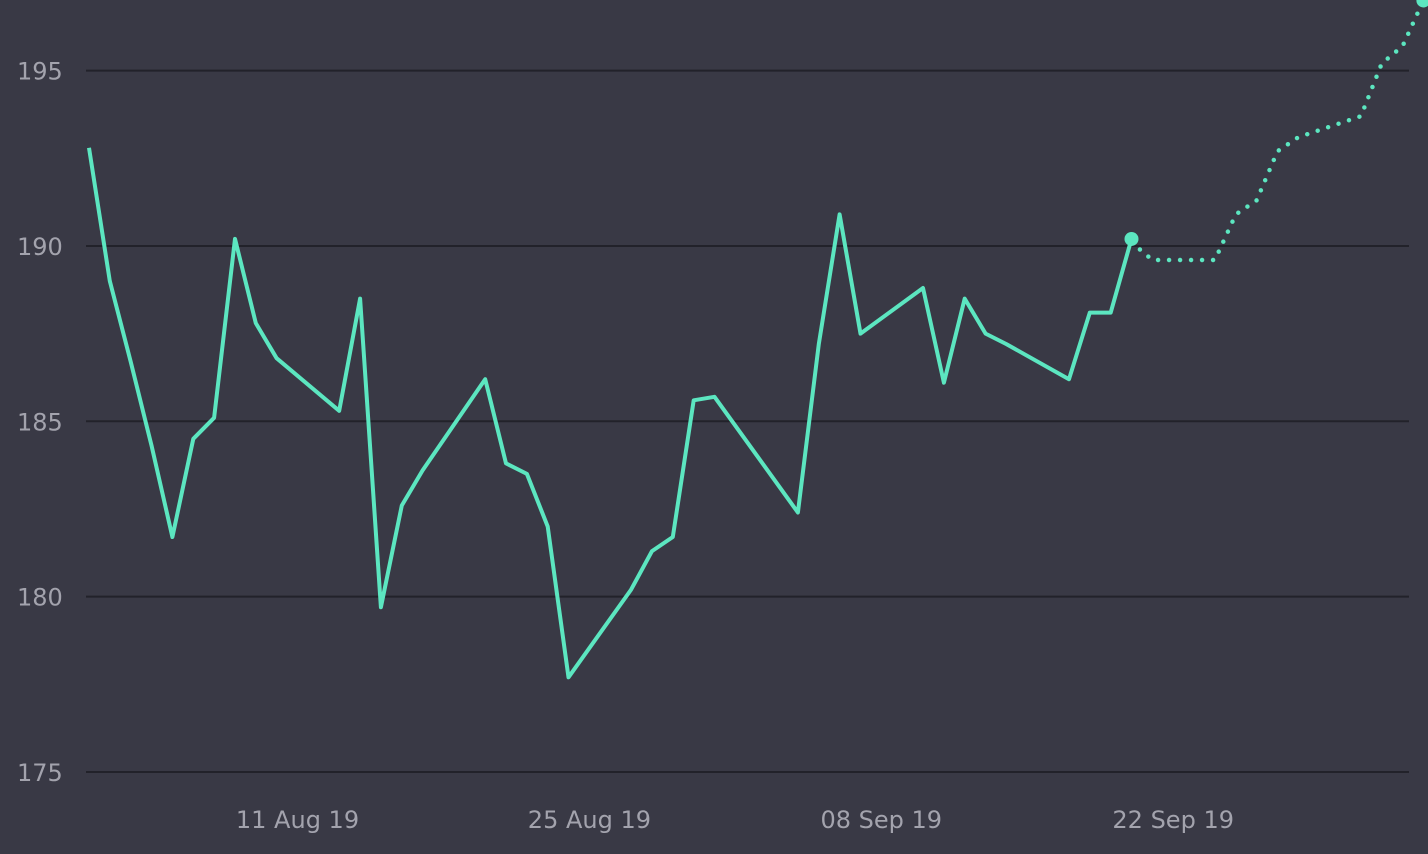 This screenshot has height=854, width=1428. What do you see at coordinates (882, 820) in the screenshot?
I see `x-tick-label: 08 Sep 19` at bounding box center [882, 820].